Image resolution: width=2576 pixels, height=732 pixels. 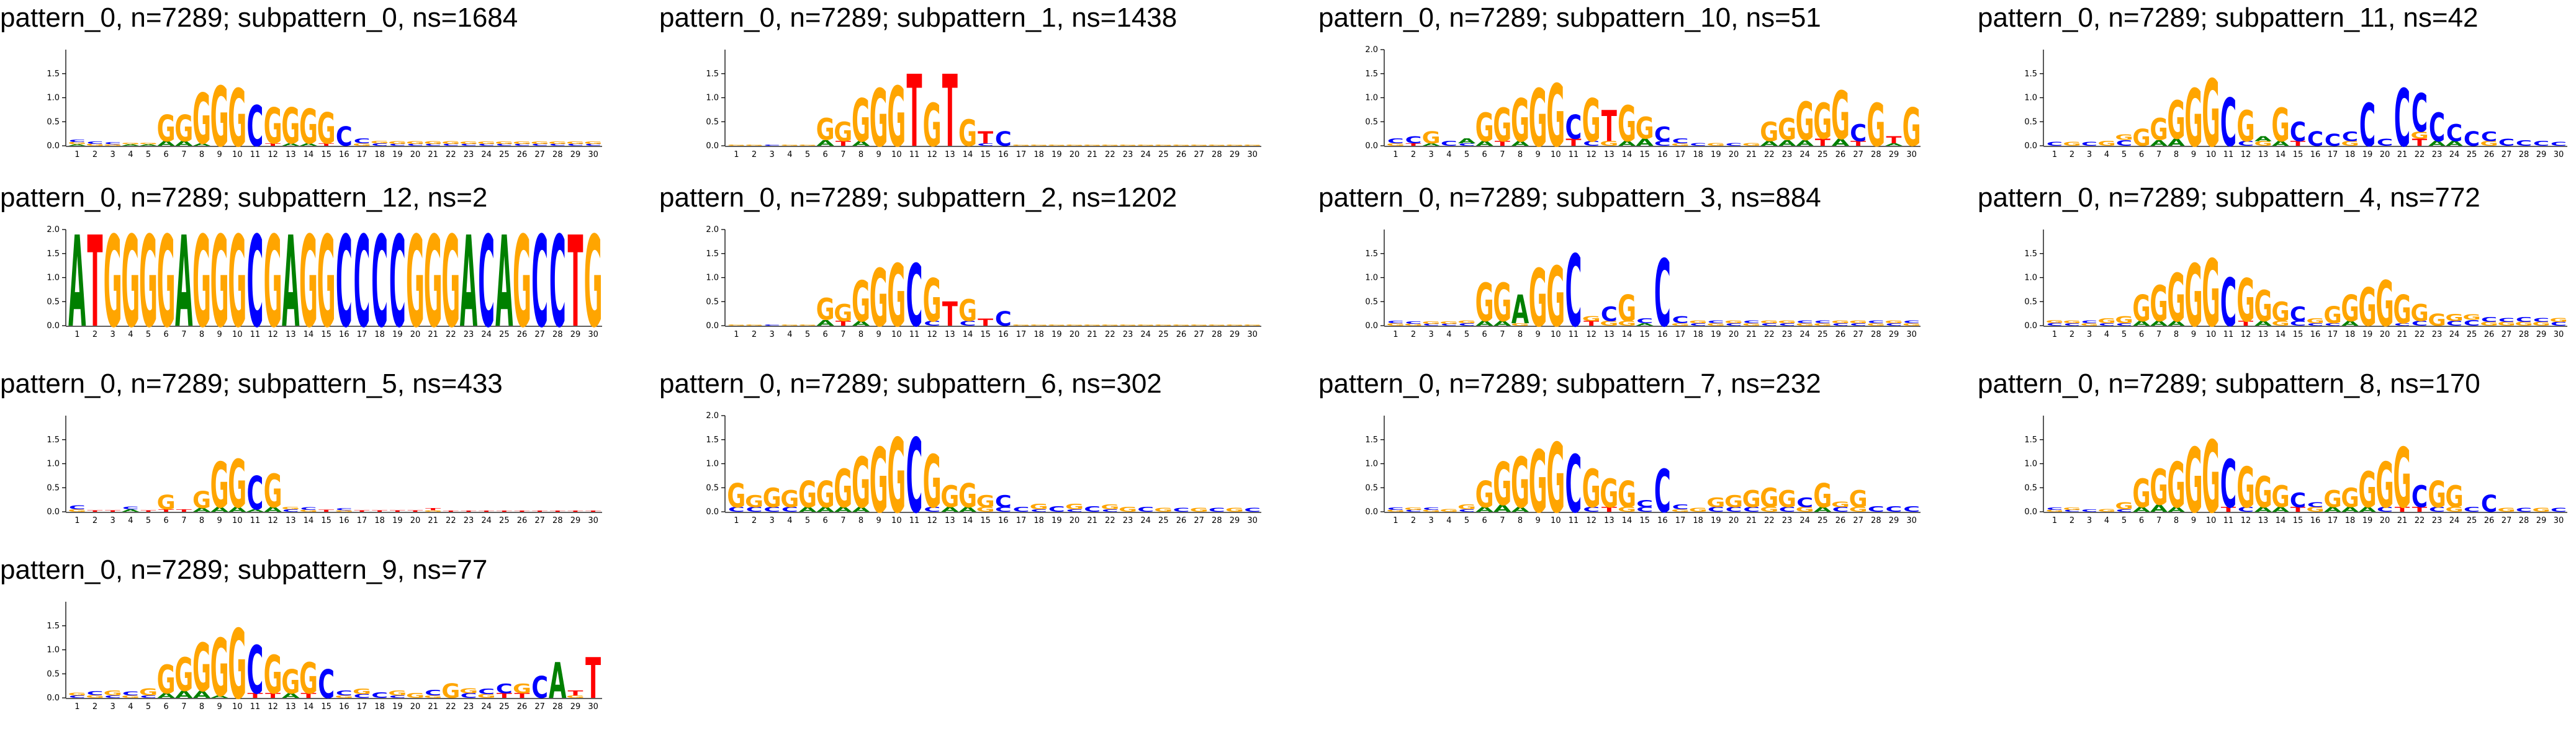 What do you see at coordinates (504, 154) in the screenshot?
I see `x-tick-label: 25` at bounding box center [504, 154].